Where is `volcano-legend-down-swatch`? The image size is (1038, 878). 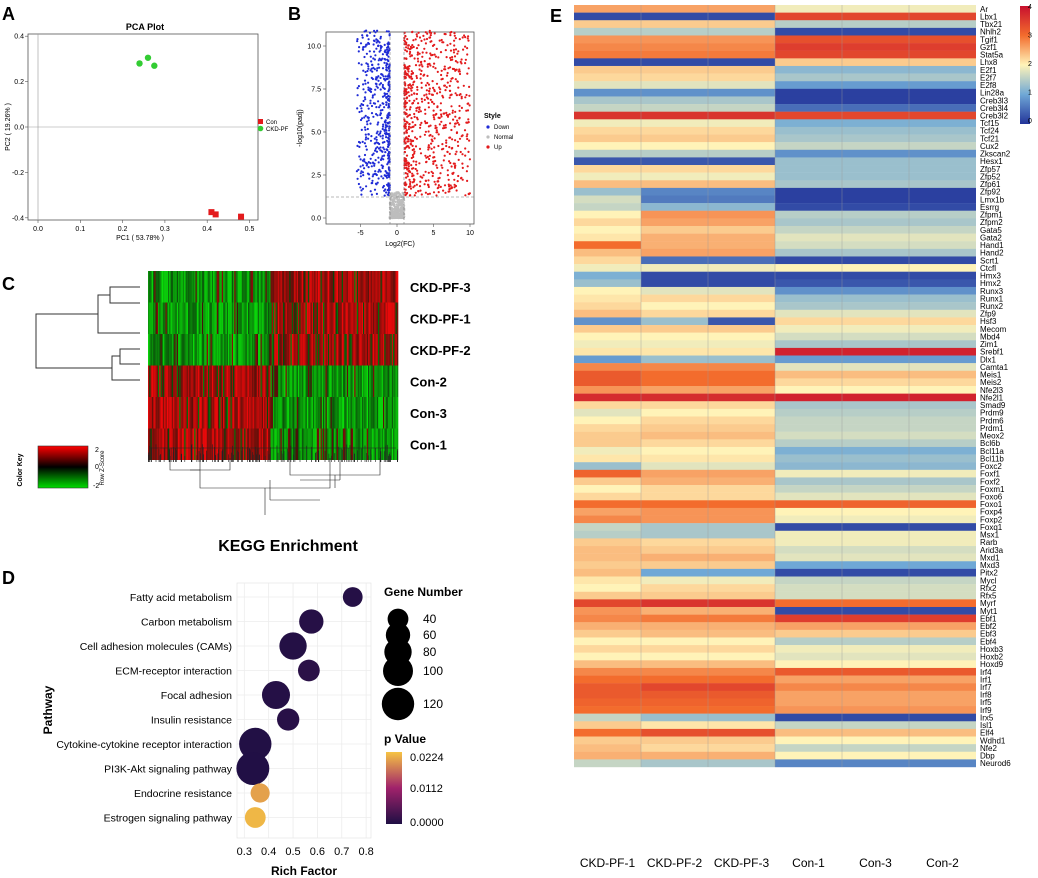
volcano-legend-down-swatch is located at coordinates (488, 127).